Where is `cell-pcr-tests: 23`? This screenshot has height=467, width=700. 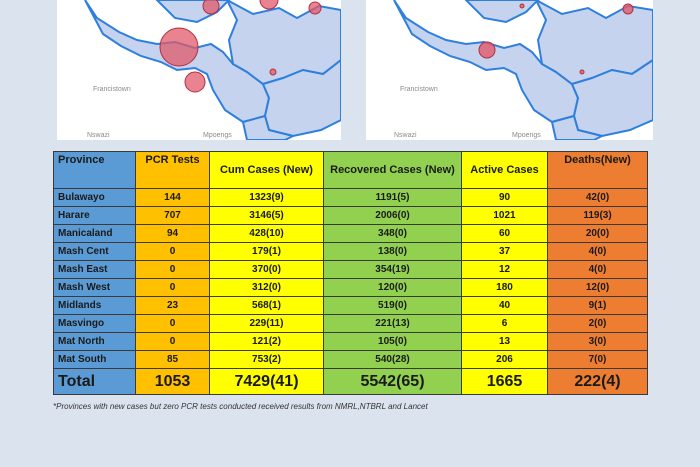
cell-pcr-tests: 23 is located at coordinates (172, 305).